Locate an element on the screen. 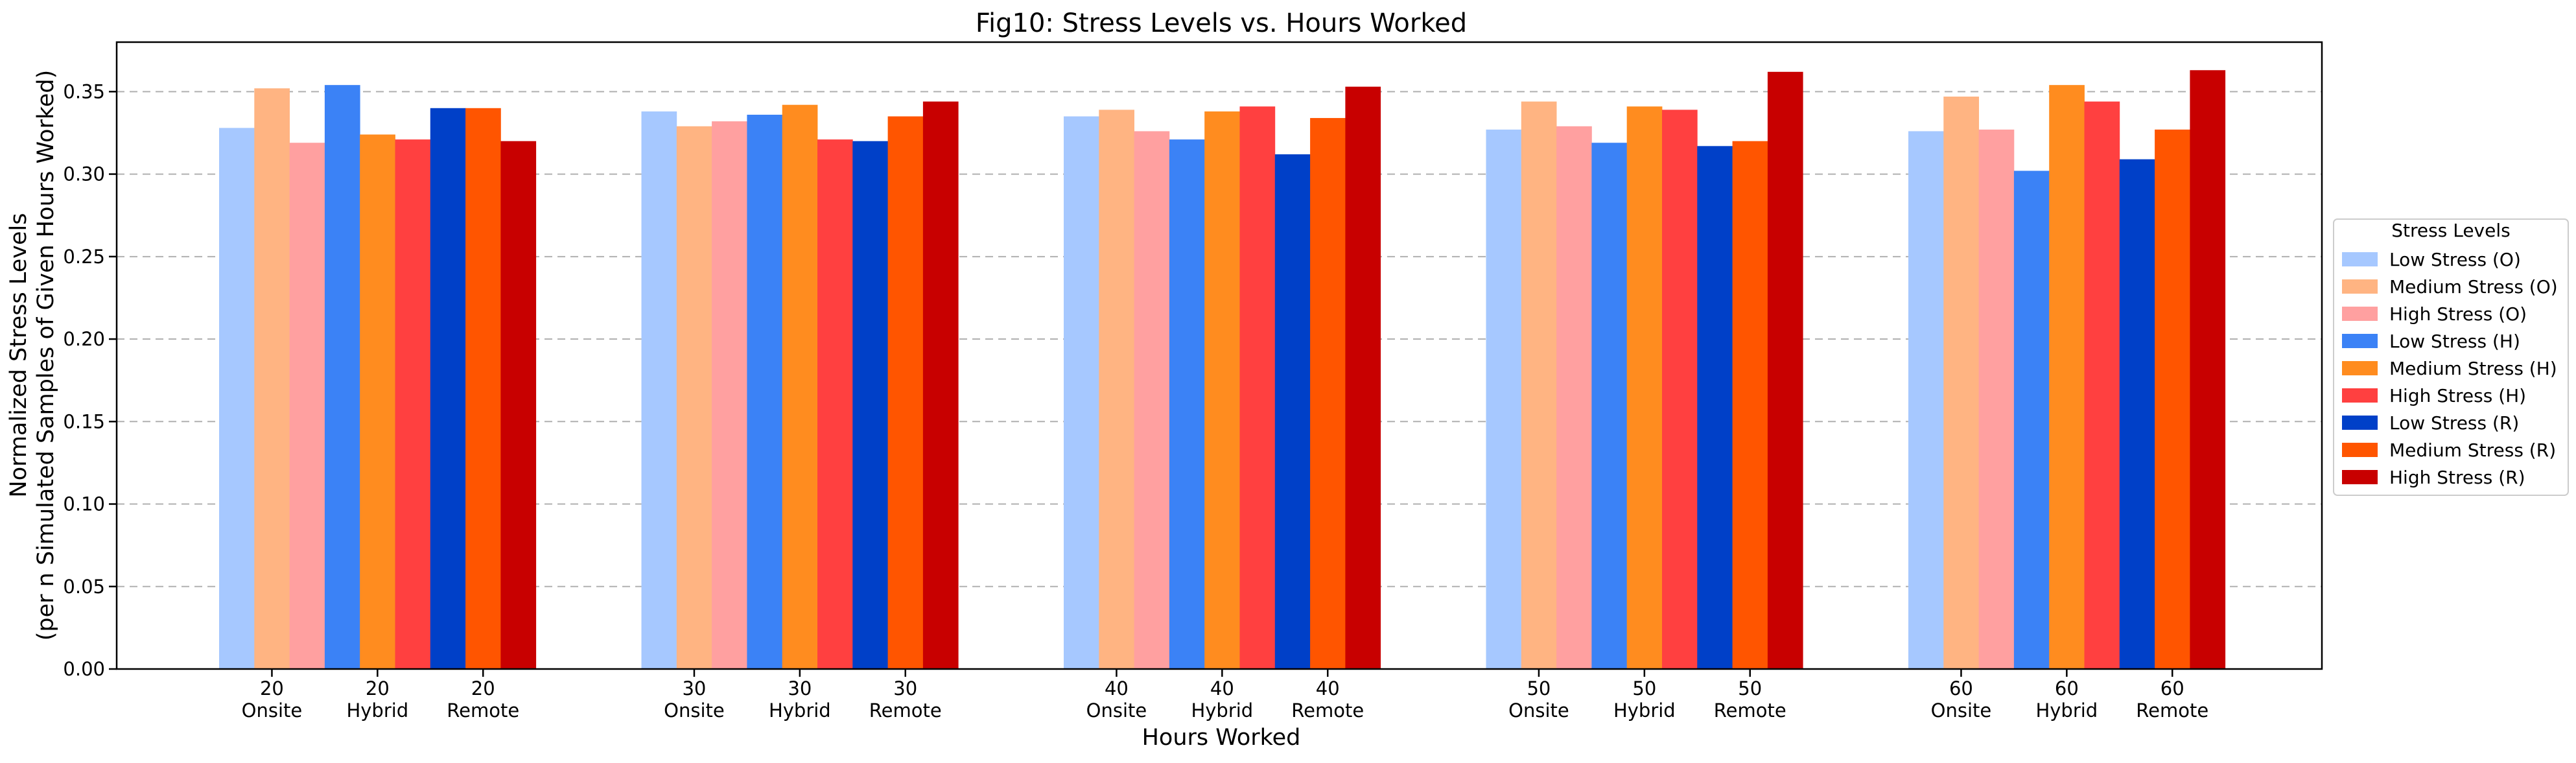 The width and height of the screenshot is (2576, 763). legend-title: Stress Levels is located at coordinates (2450, 230).